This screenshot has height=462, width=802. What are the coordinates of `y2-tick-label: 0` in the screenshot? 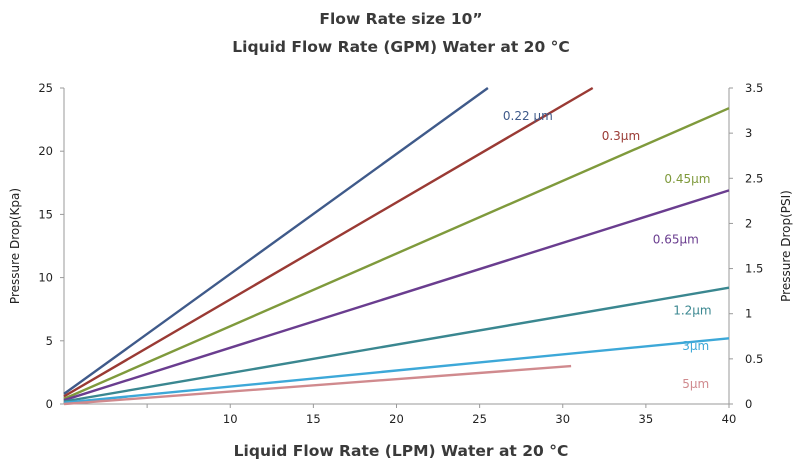 It's located at (748, 404).